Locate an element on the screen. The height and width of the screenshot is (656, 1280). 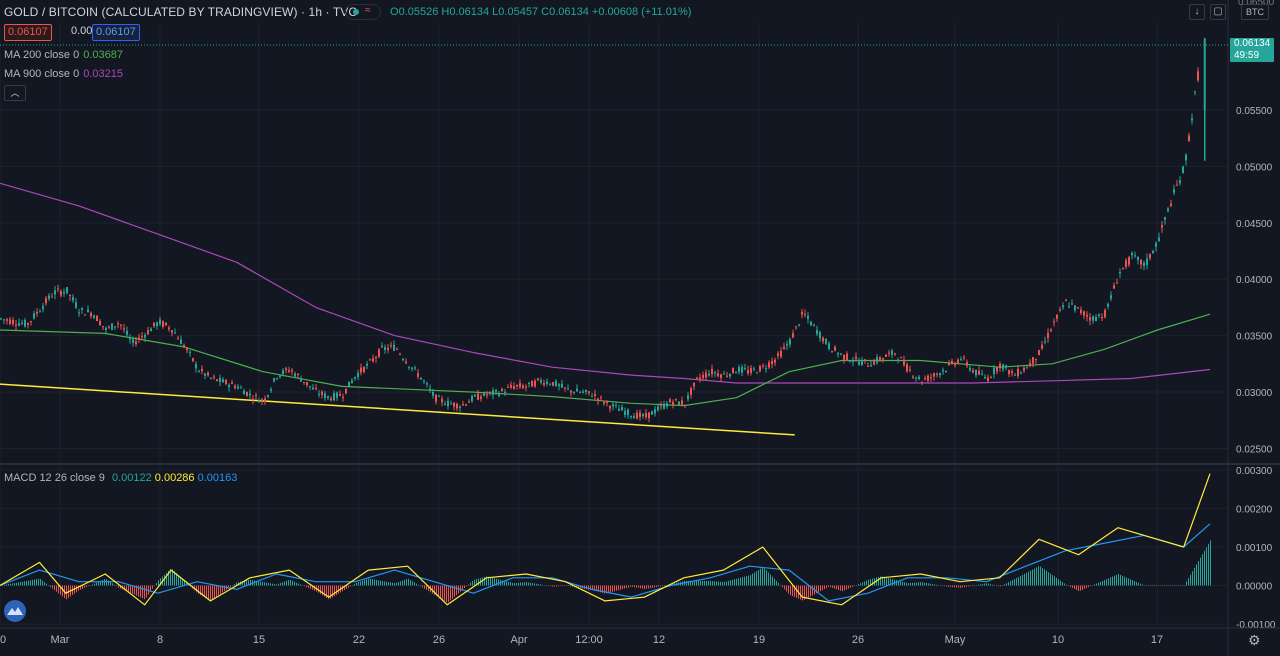
collapse-legend-button: ︿ is located at coordinates (15, 93).